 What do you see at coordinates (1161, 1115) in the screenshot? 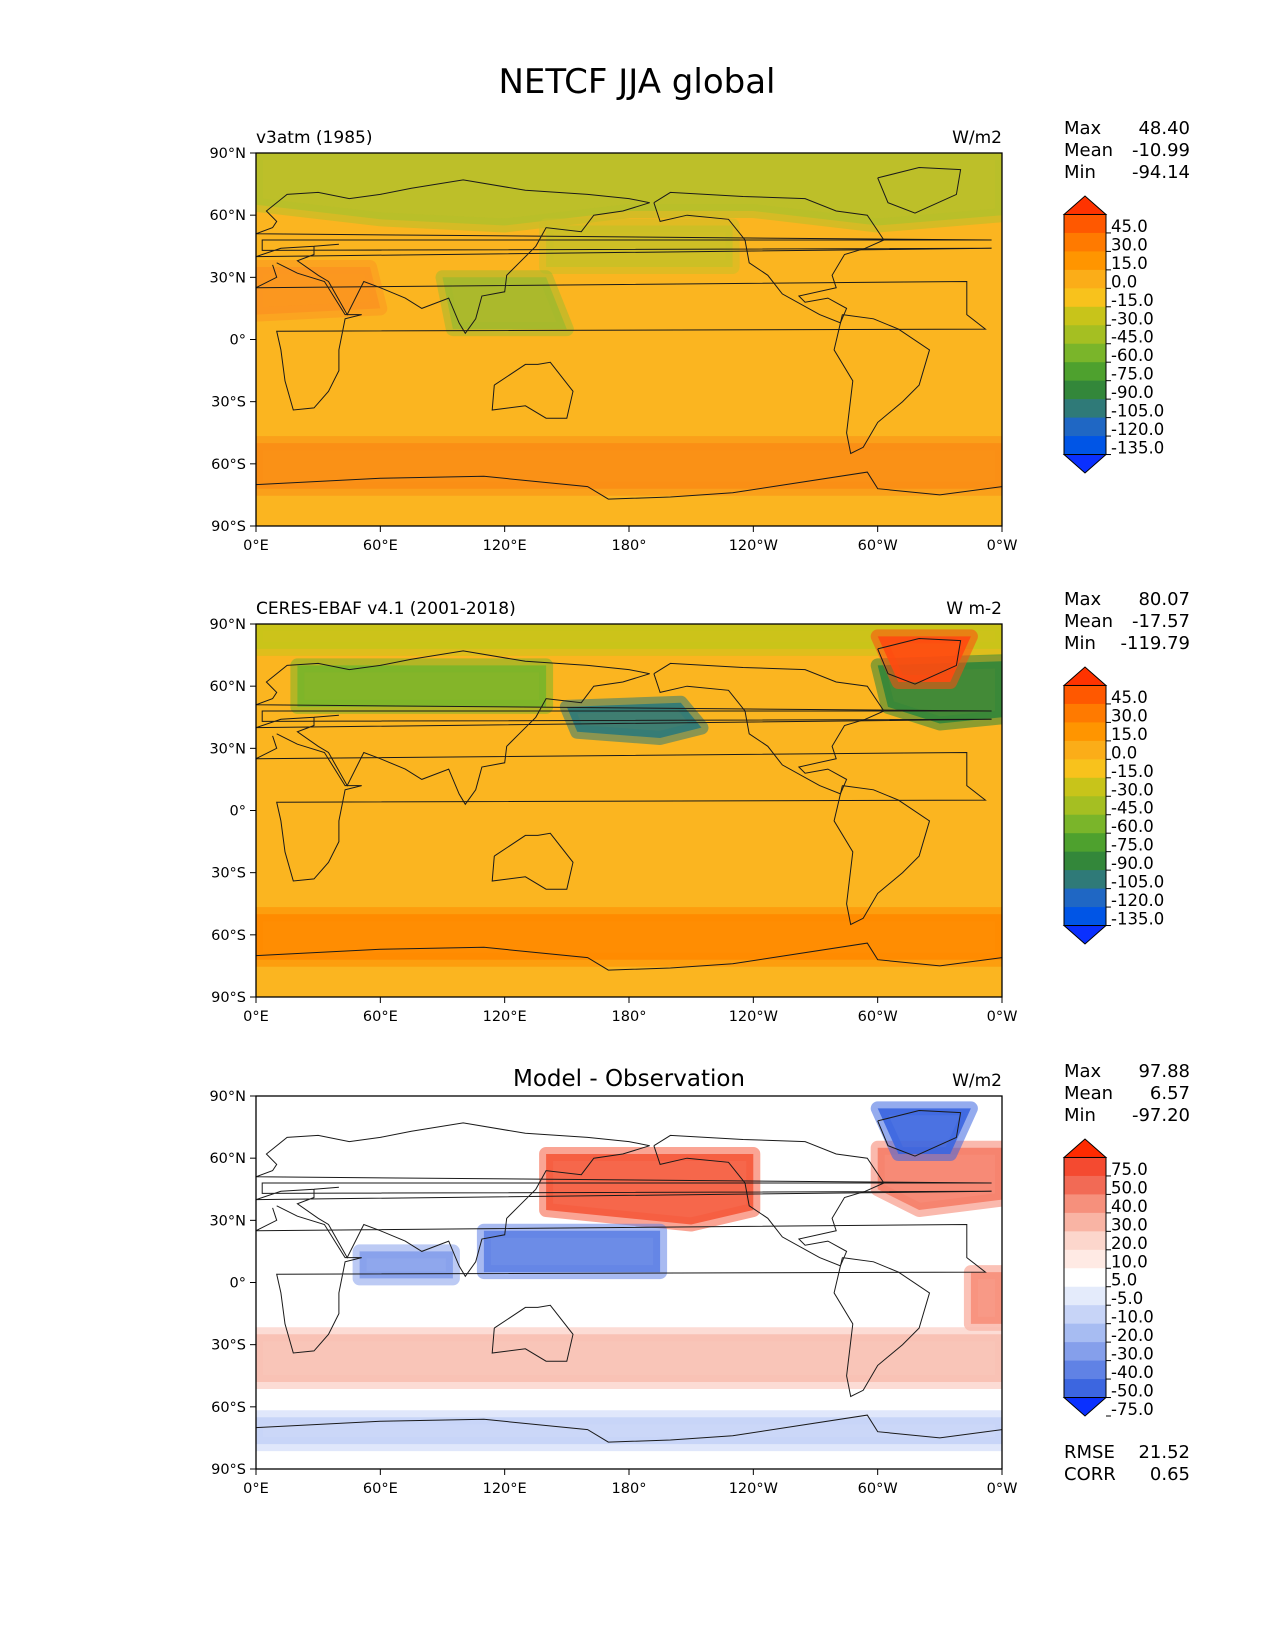
I see `stat-value: -97.20` at bounding box center [1161, 1115].